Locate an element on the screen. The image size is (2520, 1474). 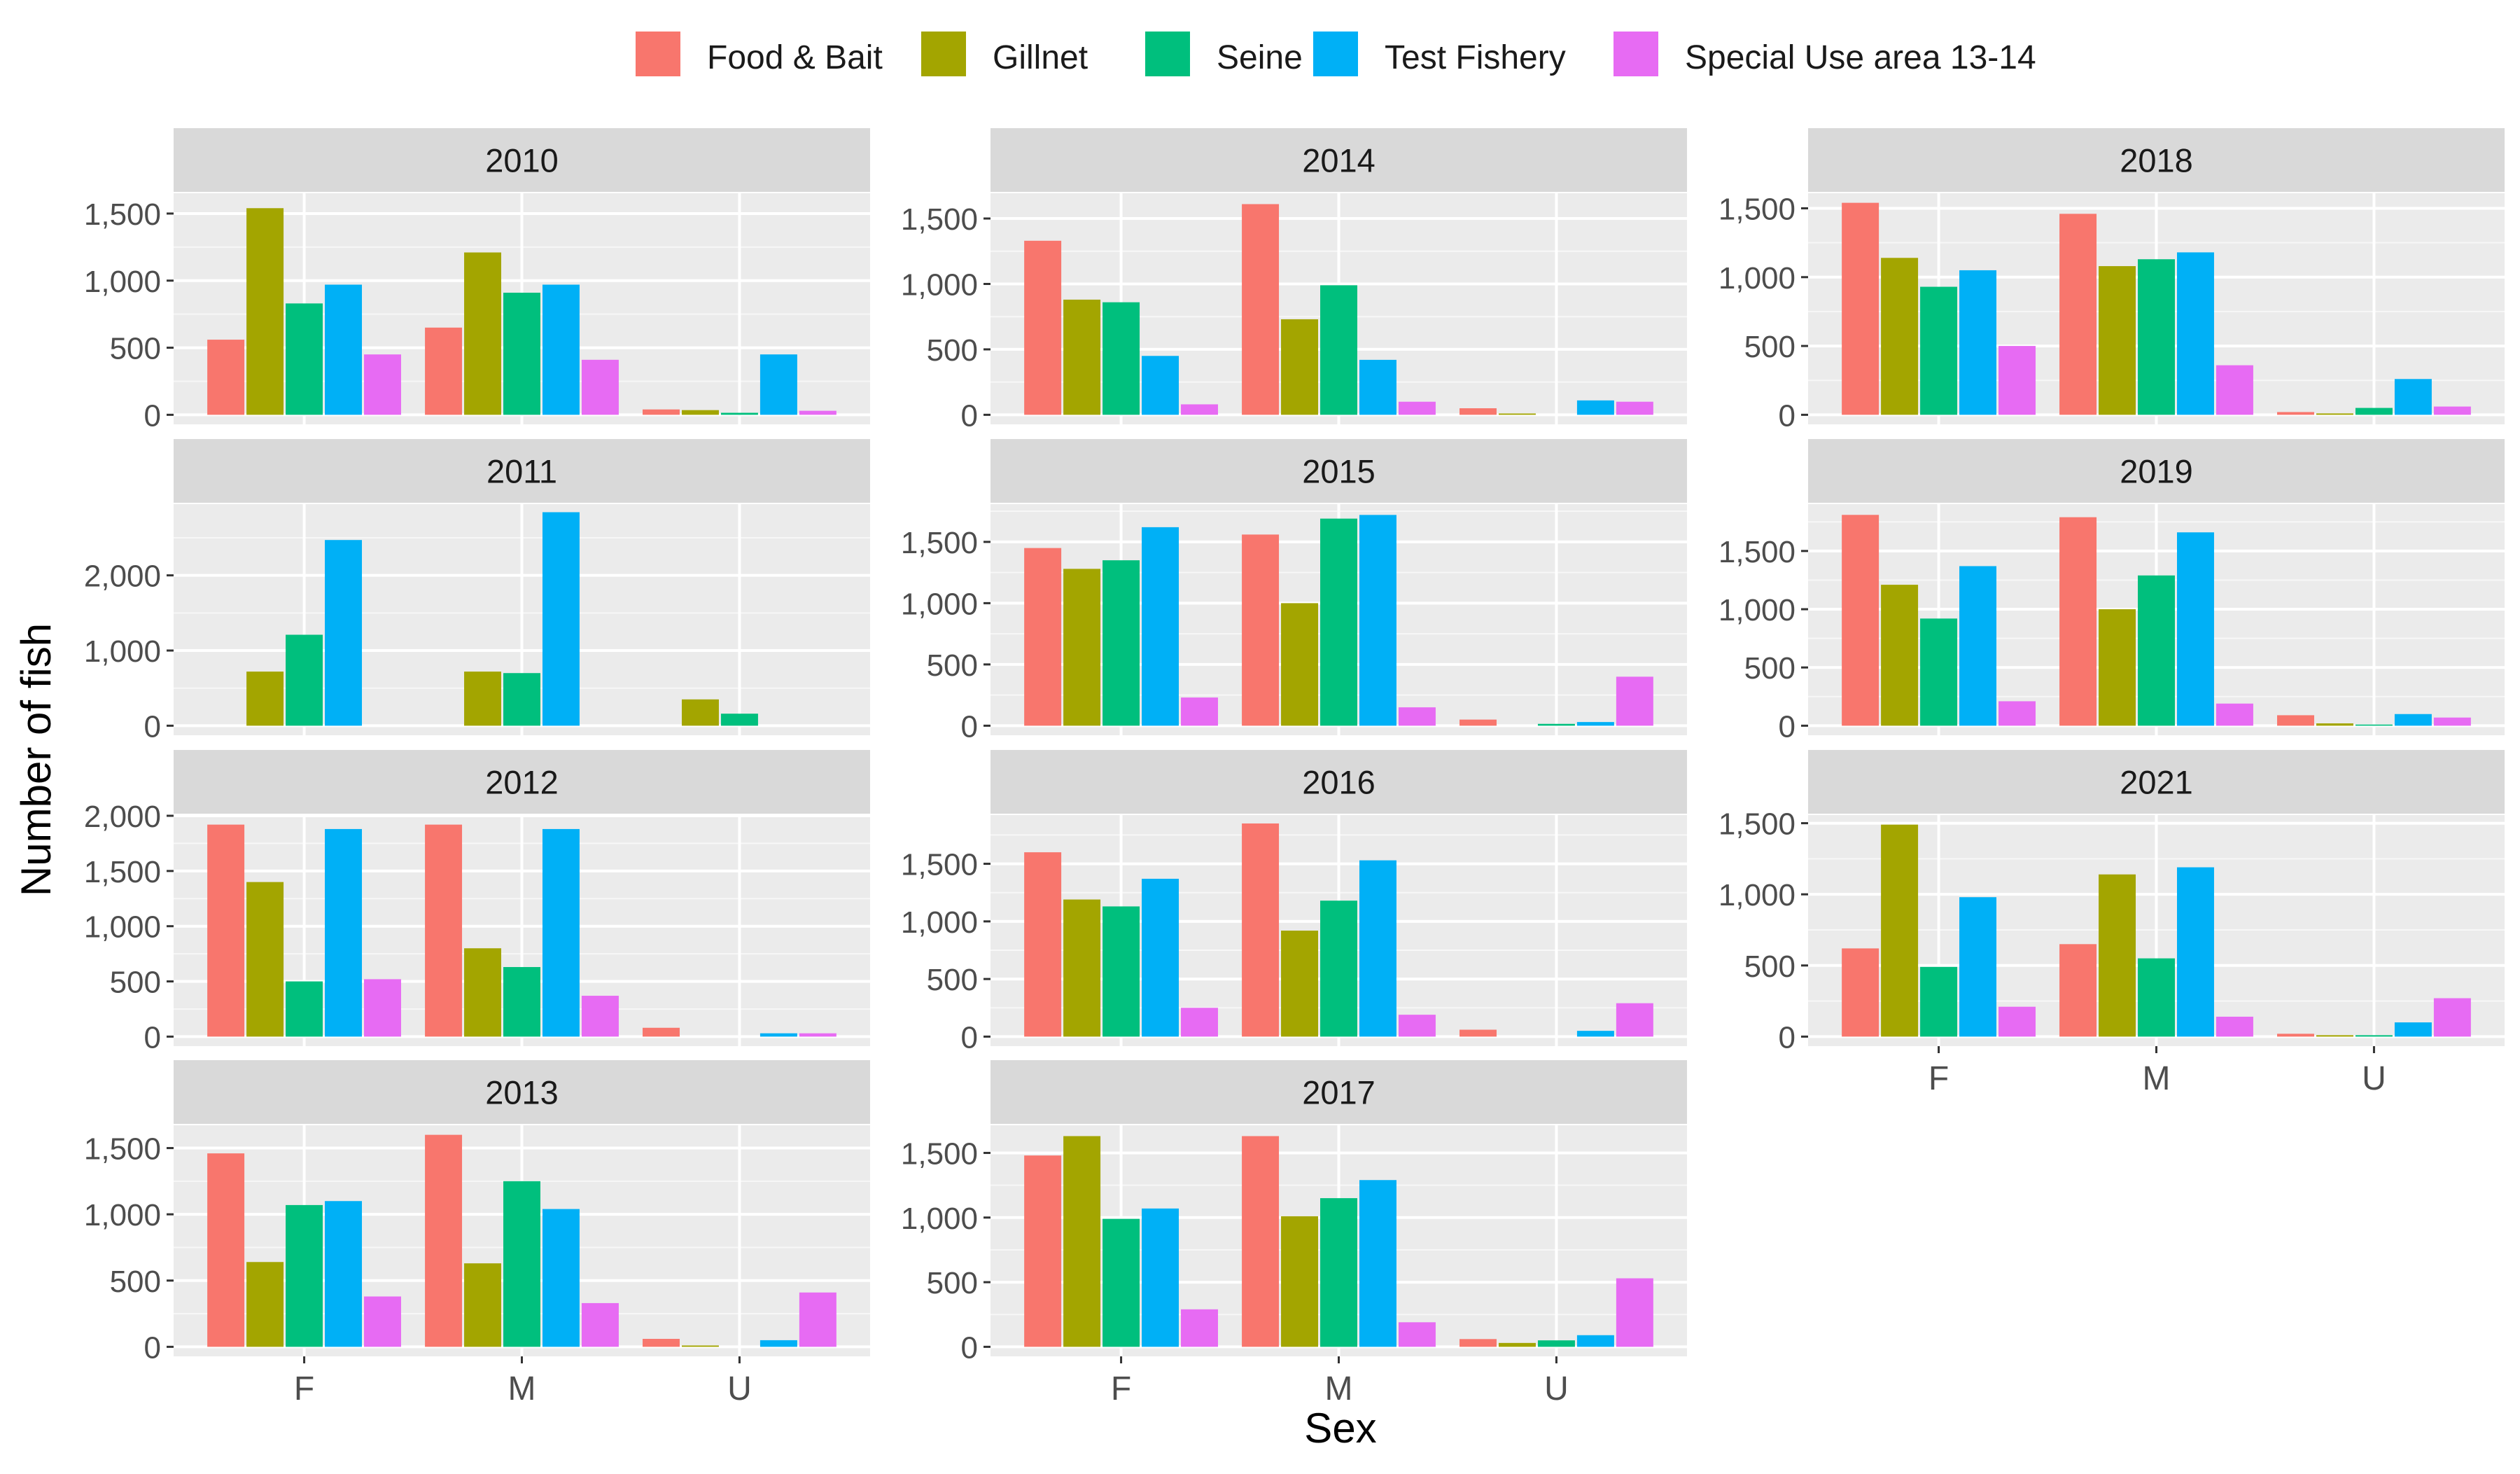
facet-strip-2021 is located at coordinates (2156, 782).